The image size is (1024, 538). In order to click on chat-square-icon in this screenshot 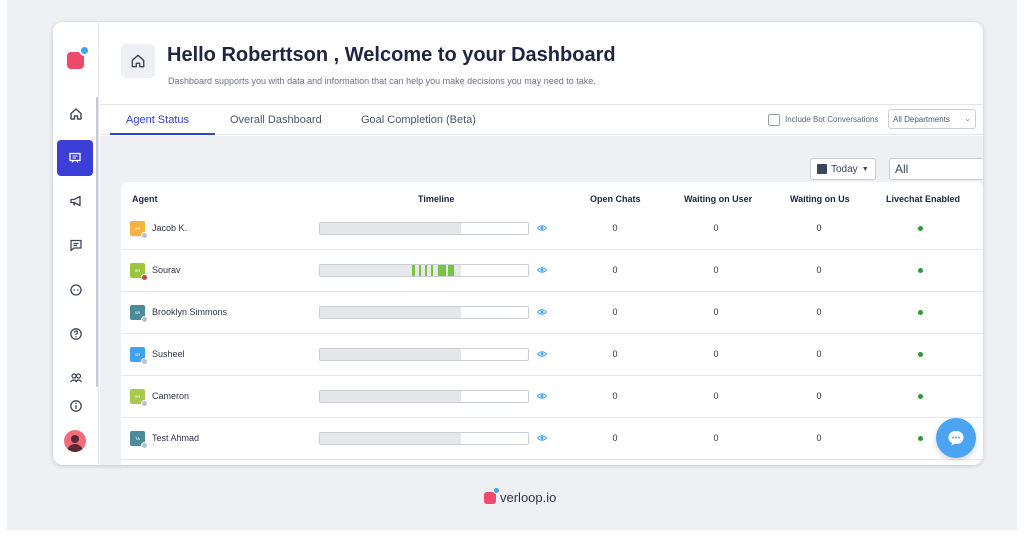, I will do `click(76, 245)`.